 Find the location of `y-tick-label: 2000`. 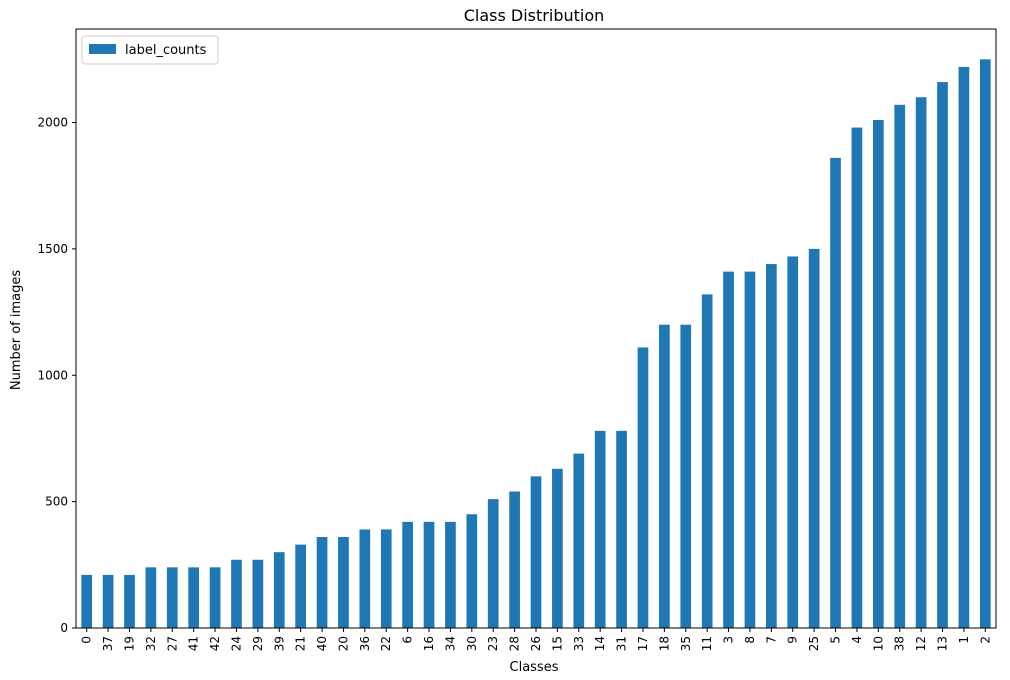

y-tick-label: 2000 is located at coordinates (52, 123).